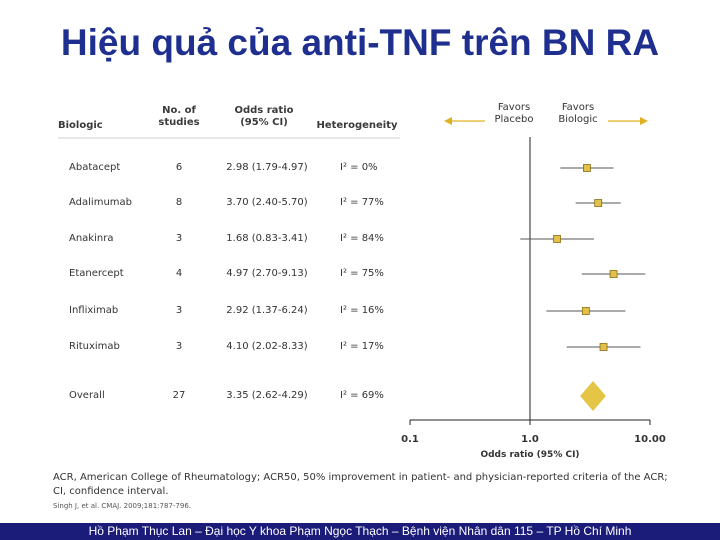 This screenshot has height=540, width=720. Describe the element at coordinates (94, 346) in the screenshot. I see `row-biologic-name: Rituximab` at that location.